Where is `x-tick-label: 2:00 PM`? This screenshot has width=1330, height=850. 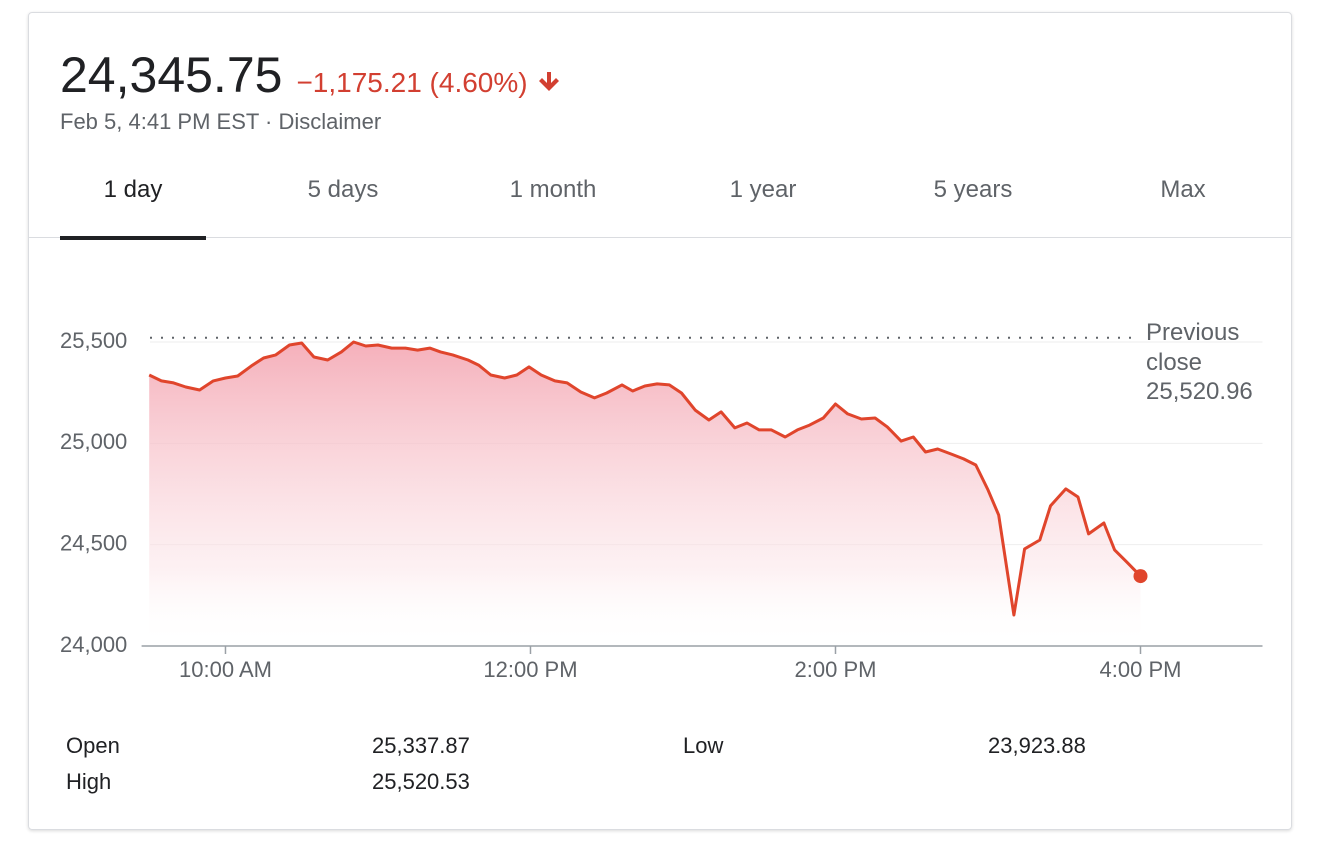
x-tick-label: 2:00 PM is located at coordinates (836, 669).